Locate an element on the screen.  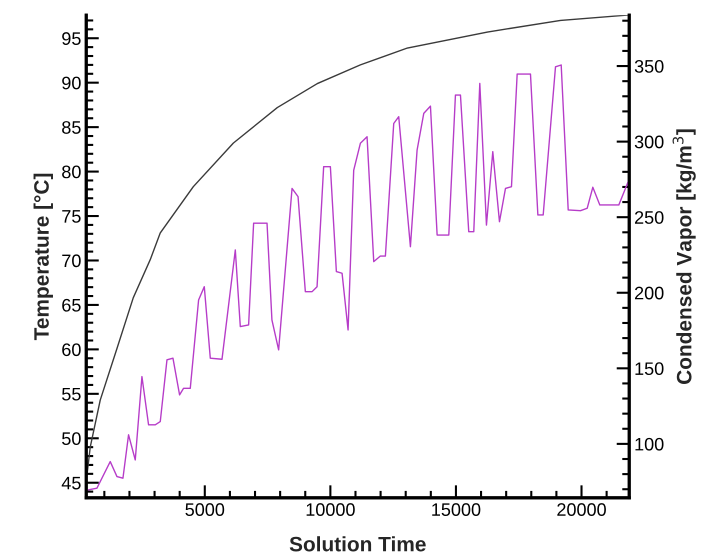
y2-tick-label: 150 is located at coordinates (649, 369).